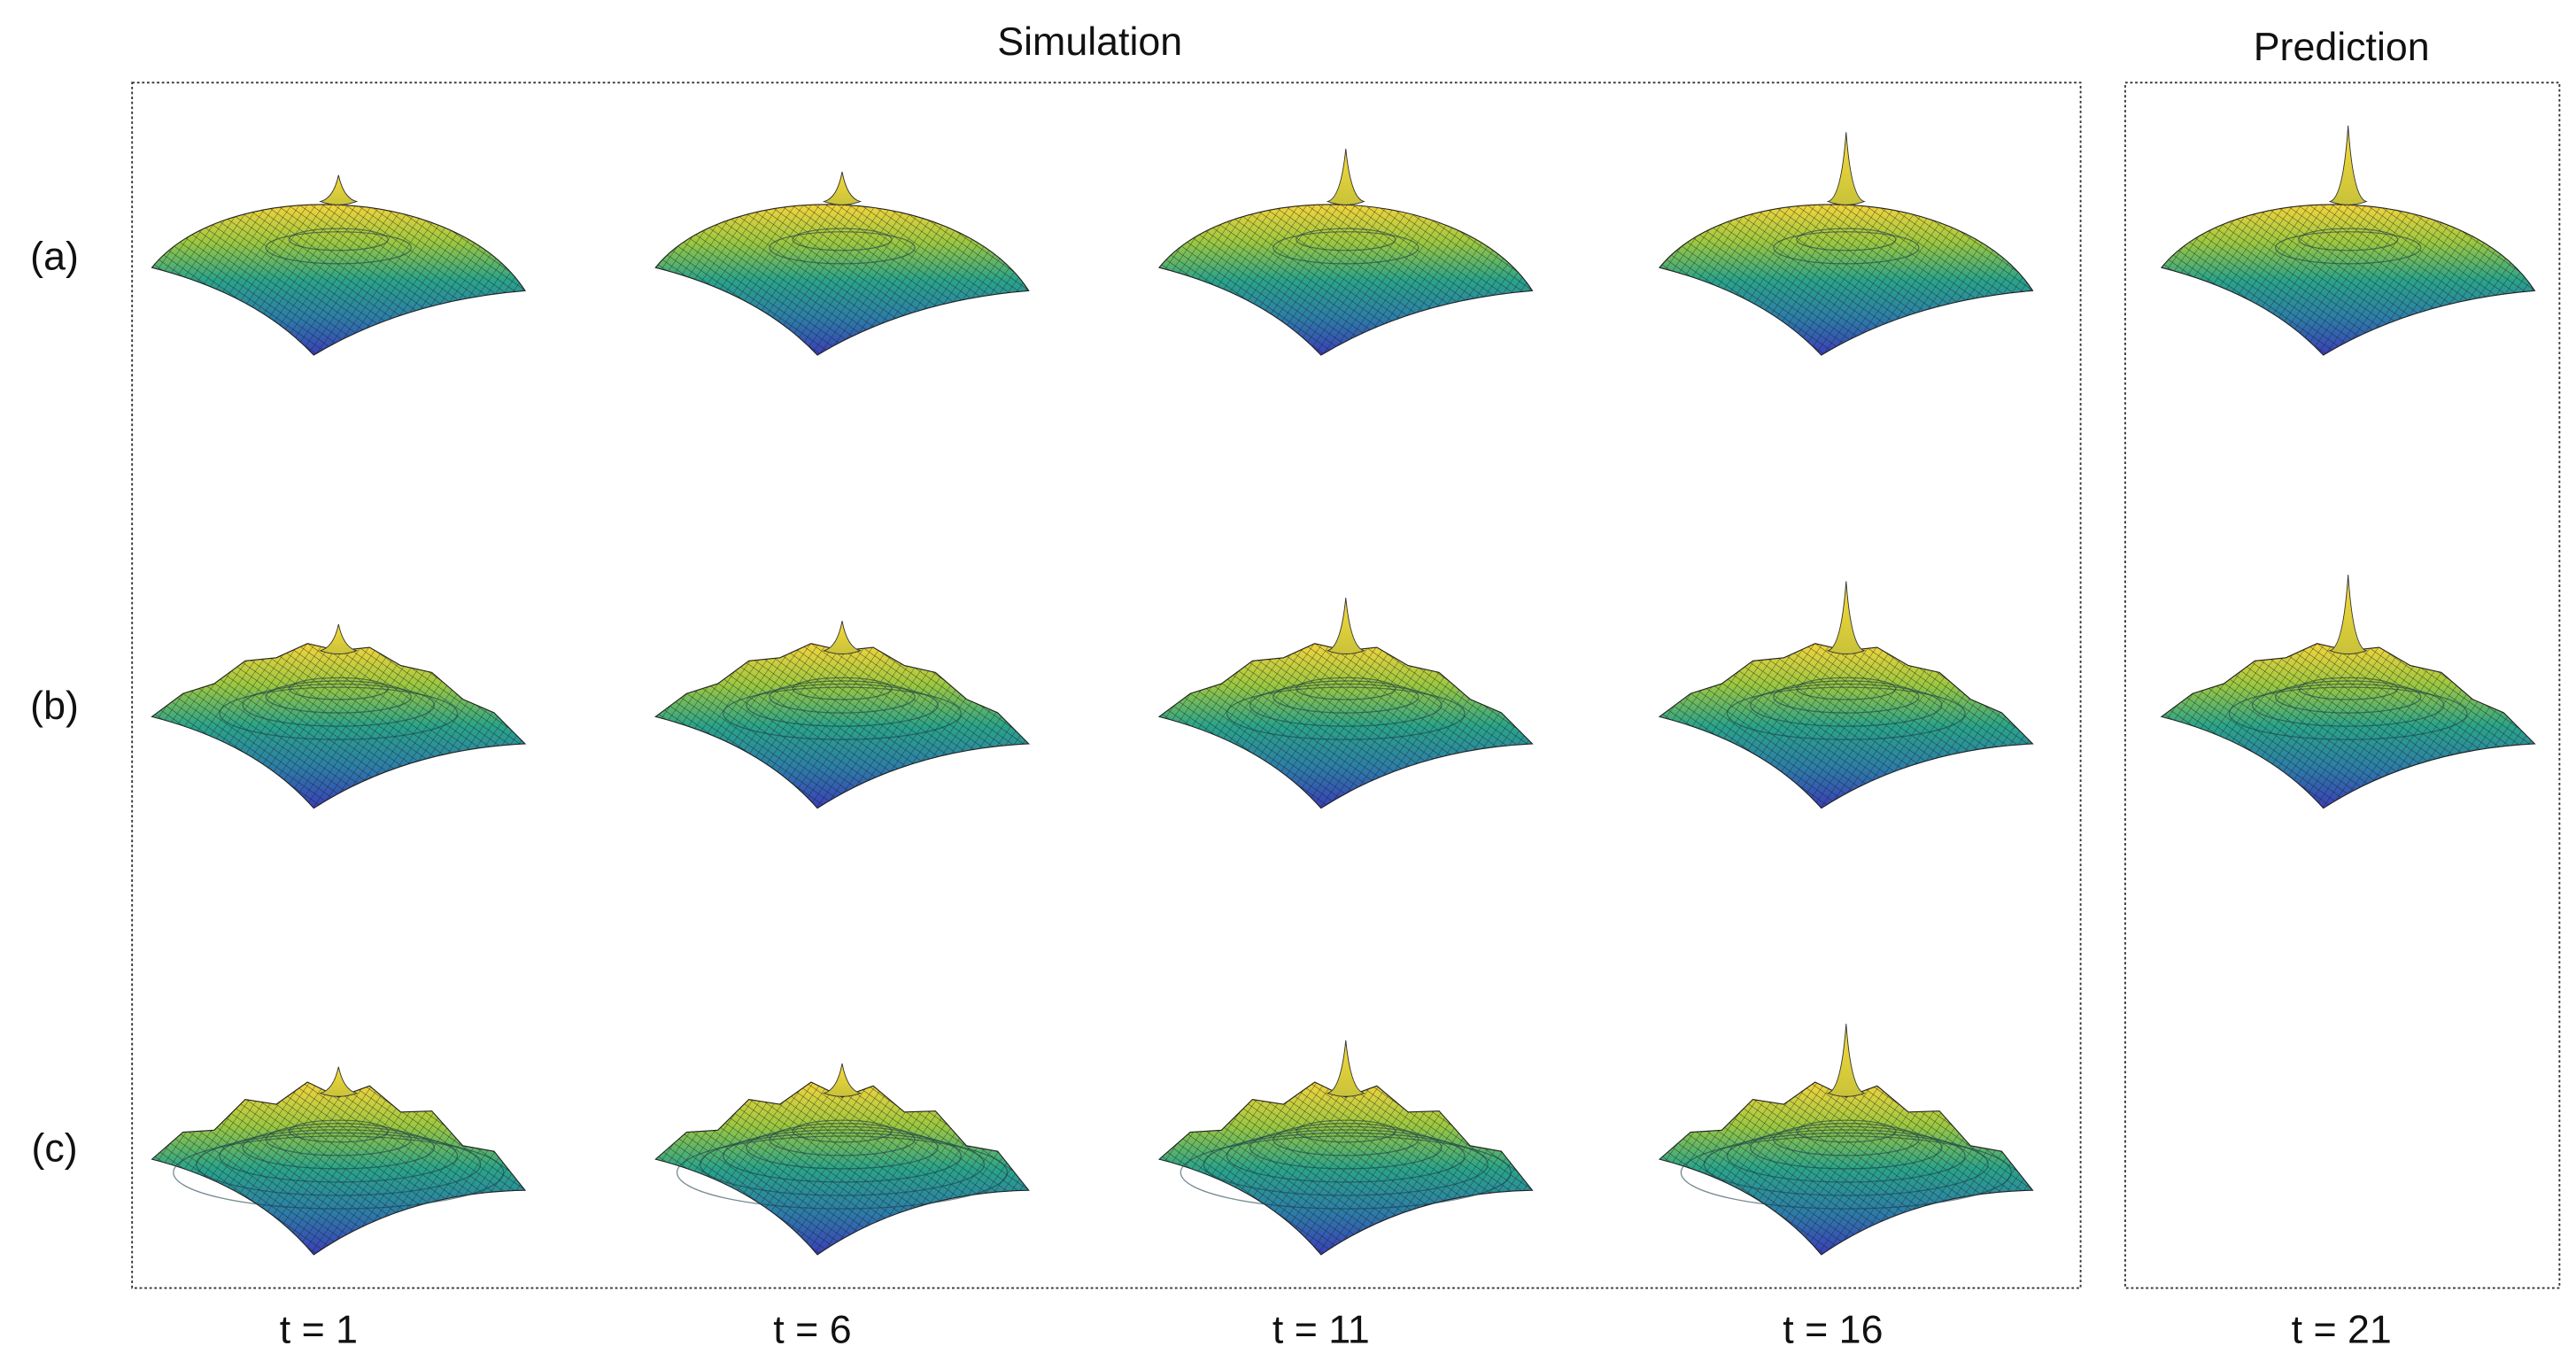 This screenshot has width=2576, height=1369. What do you see at coordinates (54, 706) in the screenshot?
I see `row-label: (b)` at bounding box center [54, 706].